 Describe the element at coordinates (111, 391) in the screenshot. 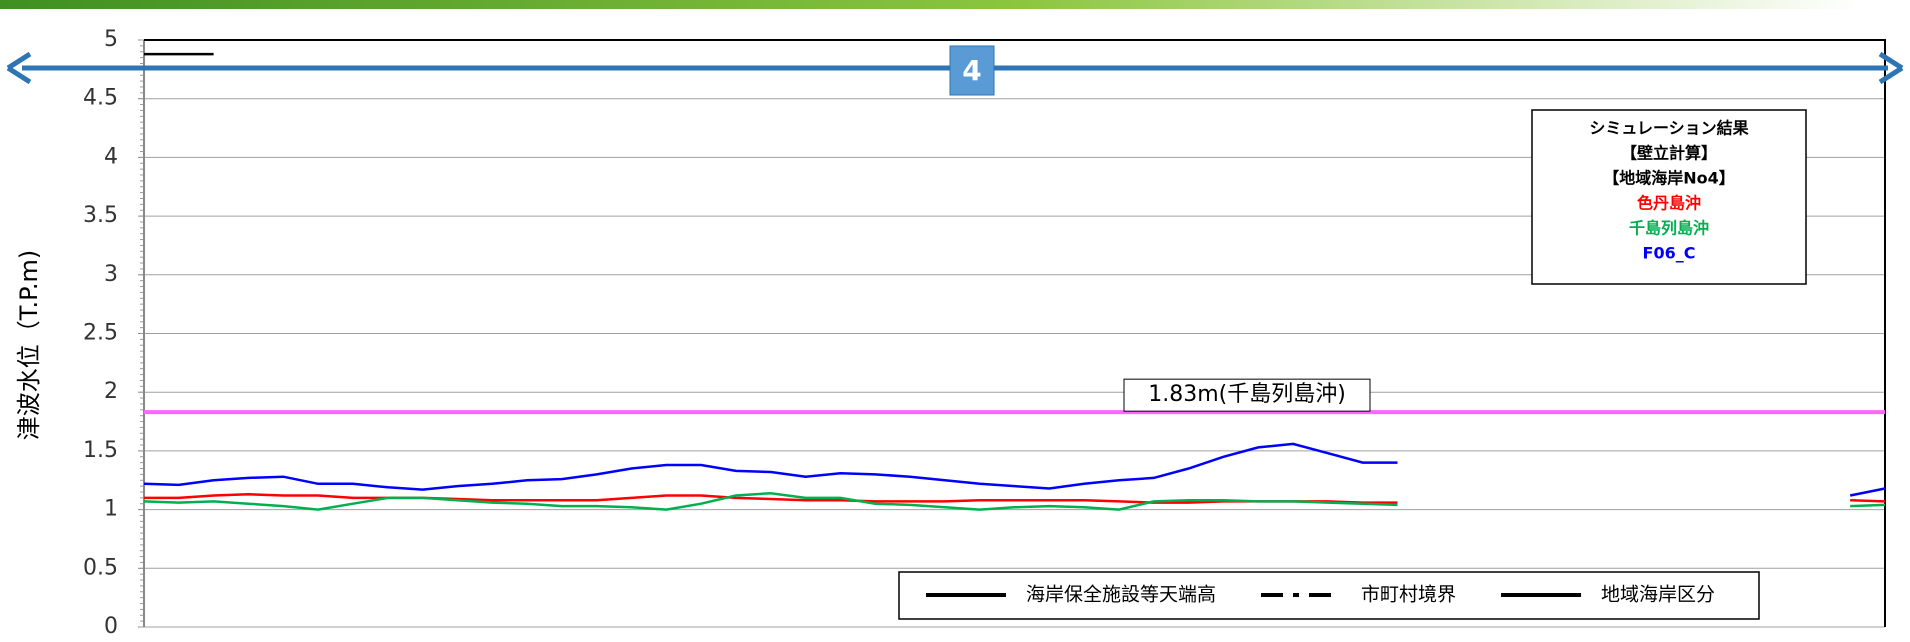

I see `y-tick-label: 2` at that location.